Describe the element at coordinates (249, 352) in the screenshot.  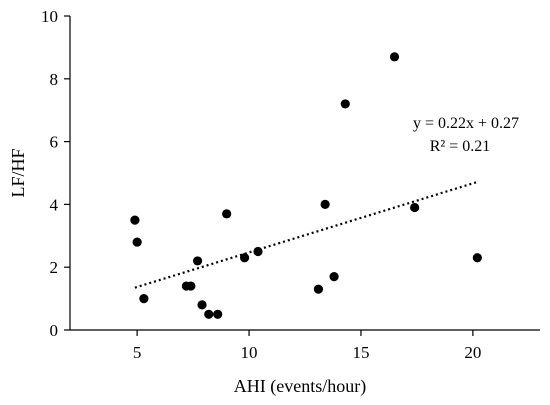
I see `x-tick-label: 10` at that location.